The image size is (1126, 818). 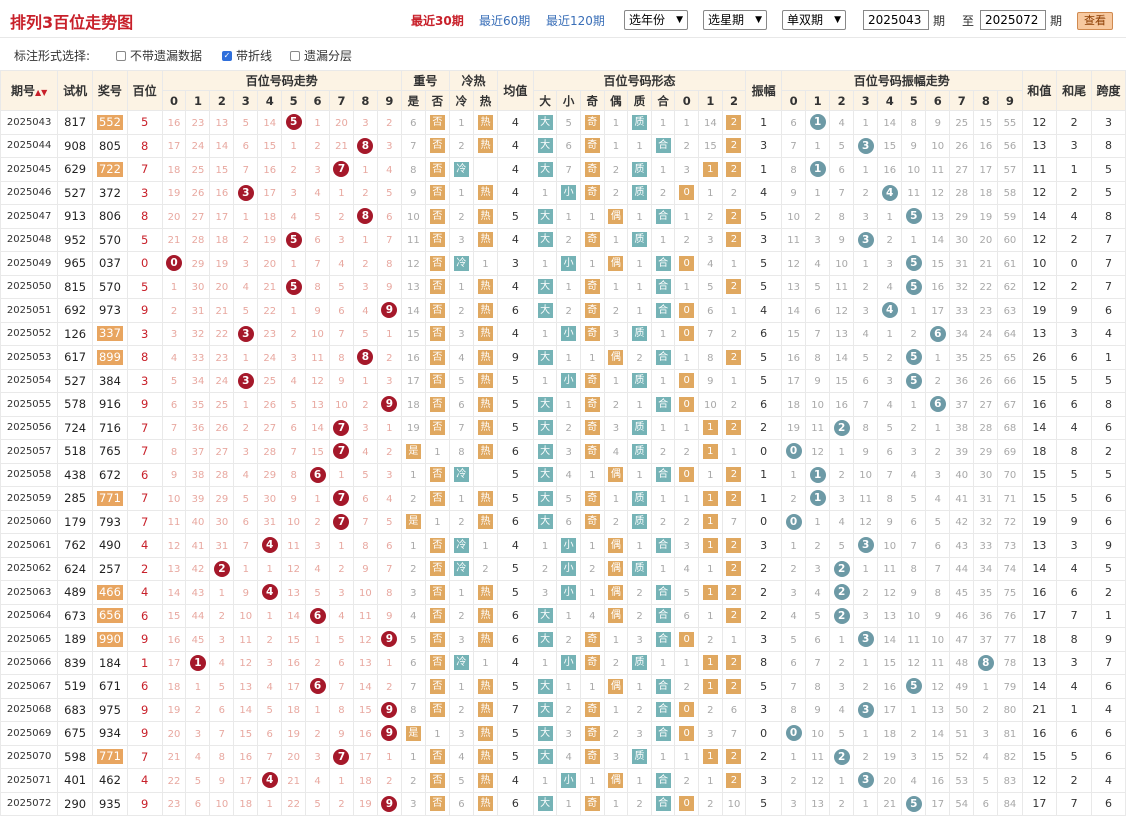 I want to click on period-label-2: 期, so click(x=1056, y=21).